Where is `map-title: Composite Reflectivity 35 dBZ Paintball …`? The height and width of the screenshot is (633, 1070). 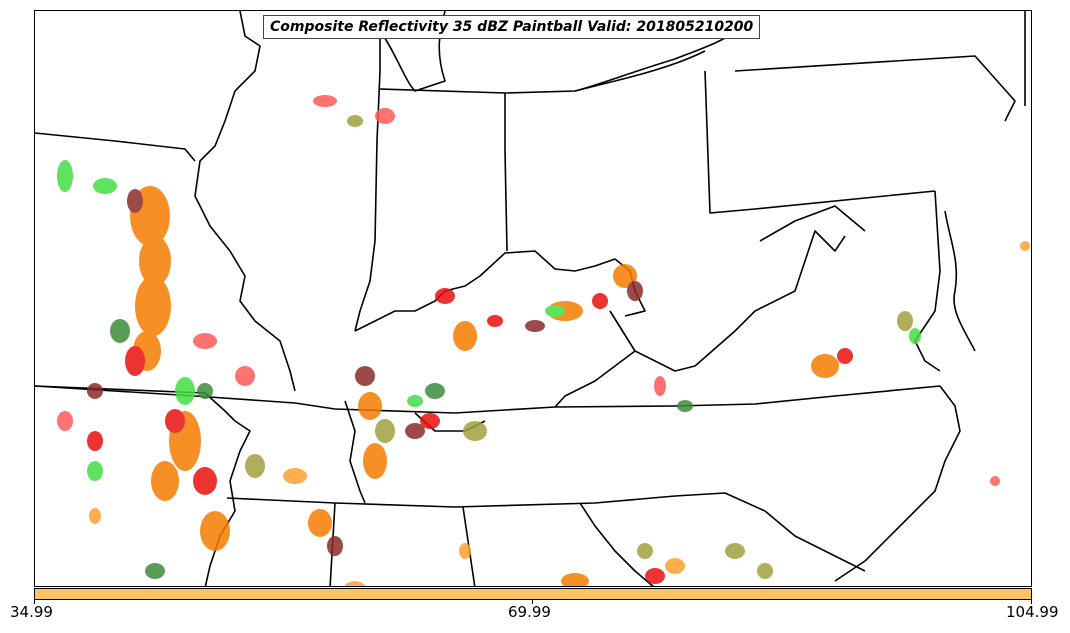
map-title: Composite Reflectivity 35 dBZ Paintball … is located at coordinates (512, 27).